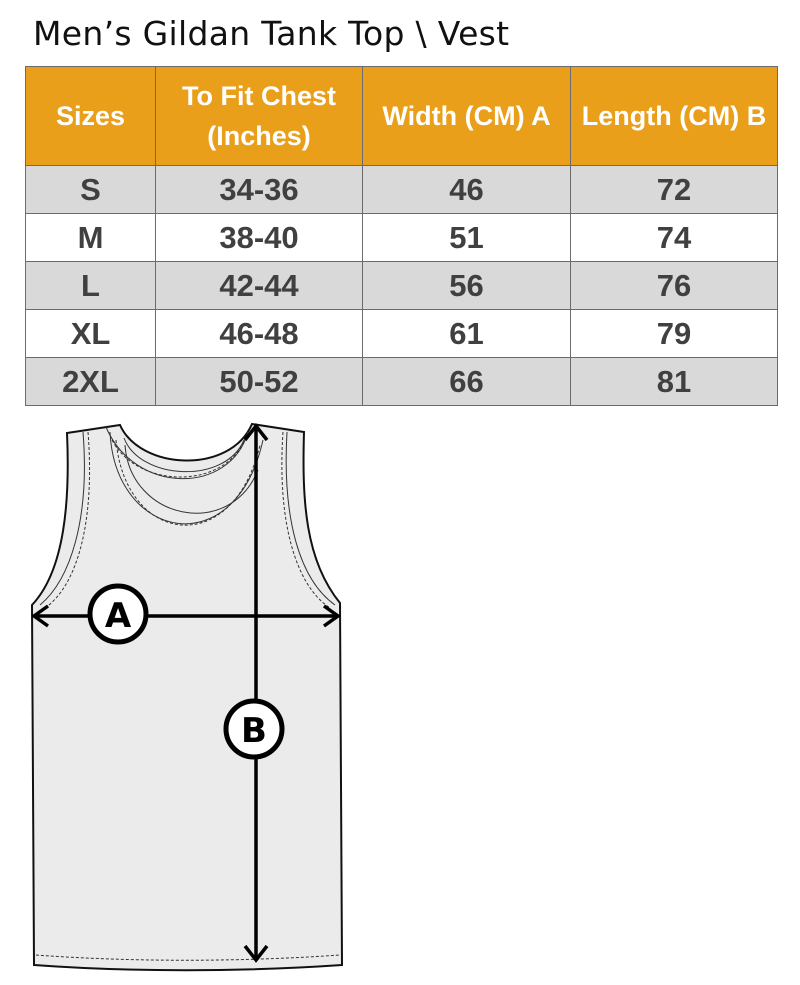 The width and height of the screenshot is (800, 985). Describe the element at coordinates (90, 285) in the screenshot. I see `cell-size: L` at that location.